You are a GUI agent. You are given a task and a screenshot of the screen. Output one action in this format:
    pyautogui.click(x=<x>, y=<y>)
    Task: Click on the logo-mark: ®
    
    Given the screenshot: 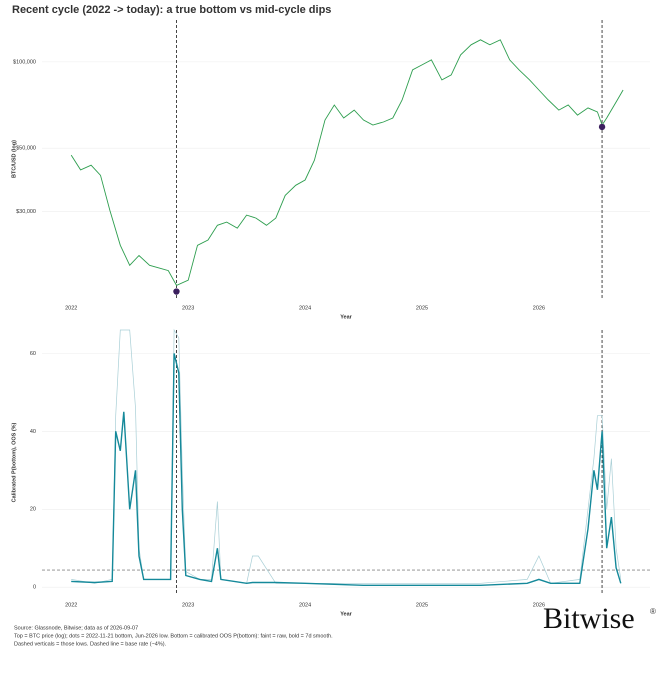 What is the action you would take?
    pyautogui.click(x=653, y=611)
    